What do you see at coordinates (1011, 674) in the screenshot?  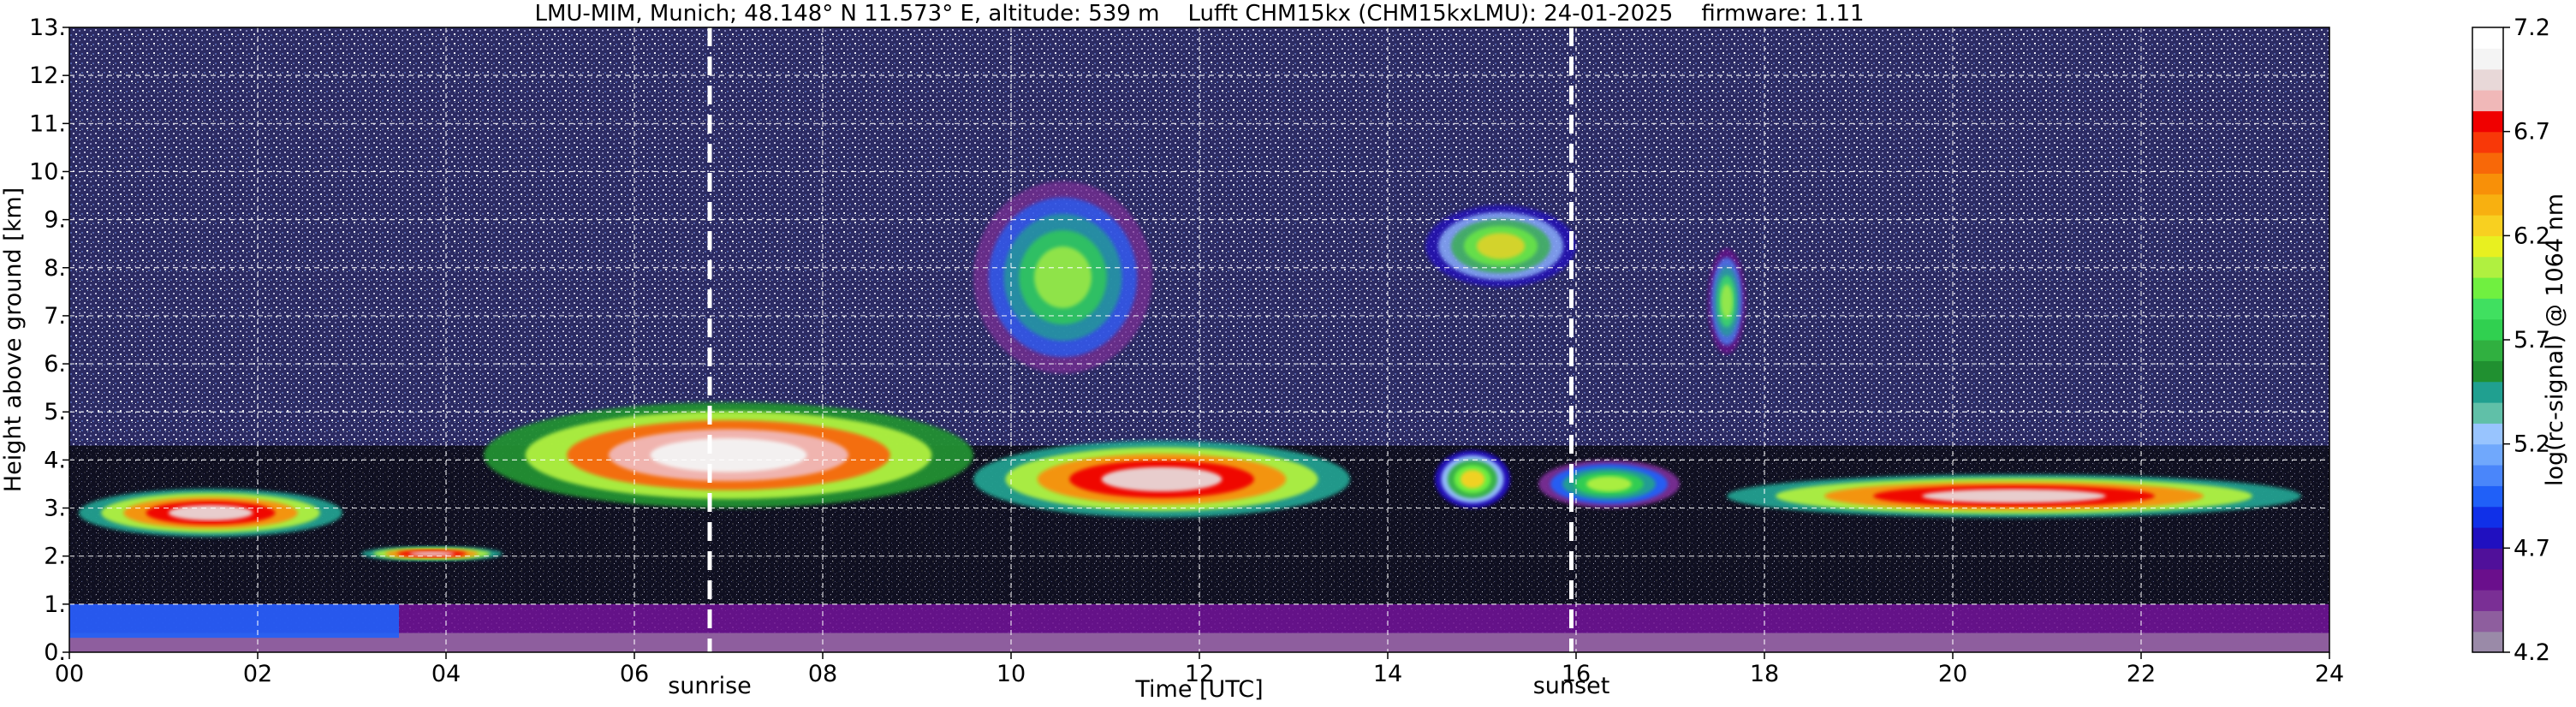 I see `x-tick-label: 10` at bounding box center [1011, 674].